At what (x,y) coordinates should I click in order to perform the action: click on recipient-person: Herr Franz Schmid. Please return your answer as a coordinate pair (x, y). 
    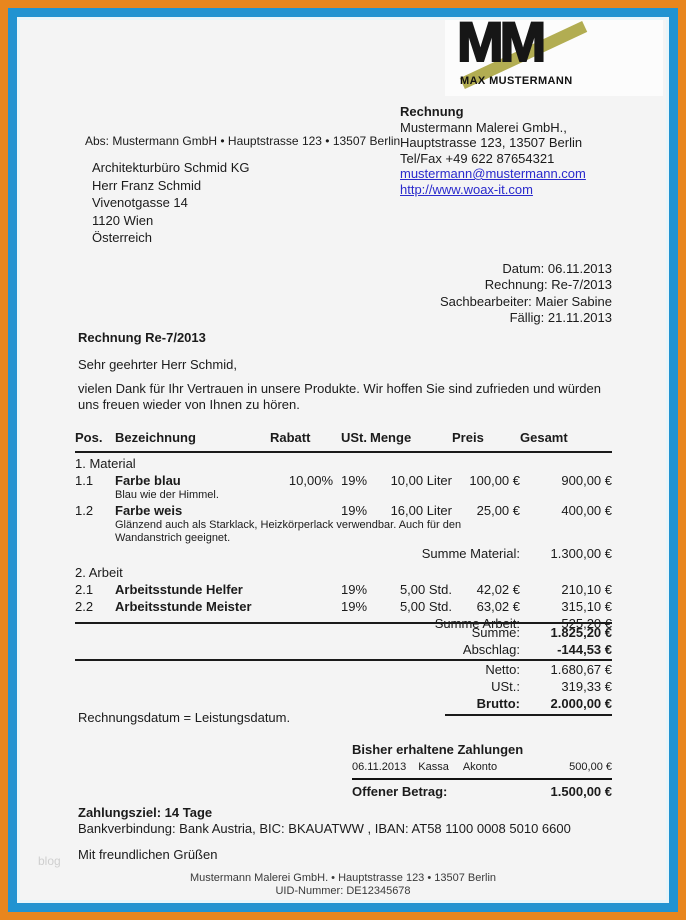
    Looking at the image, I should click on (147, 185).